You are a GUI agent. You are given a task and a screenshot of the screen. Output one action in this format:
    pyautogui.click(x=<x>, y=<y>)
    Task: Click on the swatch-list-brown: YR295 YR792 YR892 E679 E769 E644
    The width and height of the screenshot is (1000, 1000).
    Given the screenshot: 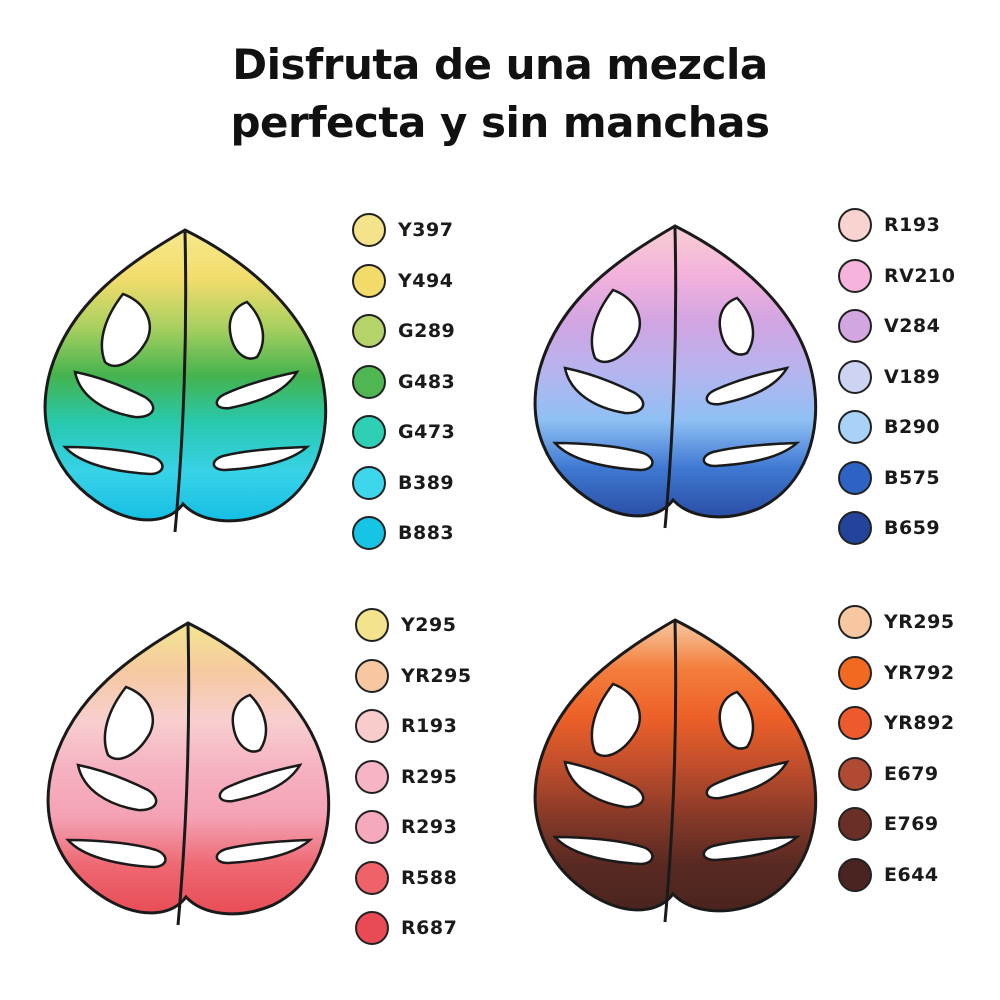 What is the action you would take?
    pyautogui.click(x=913, y=748)
    